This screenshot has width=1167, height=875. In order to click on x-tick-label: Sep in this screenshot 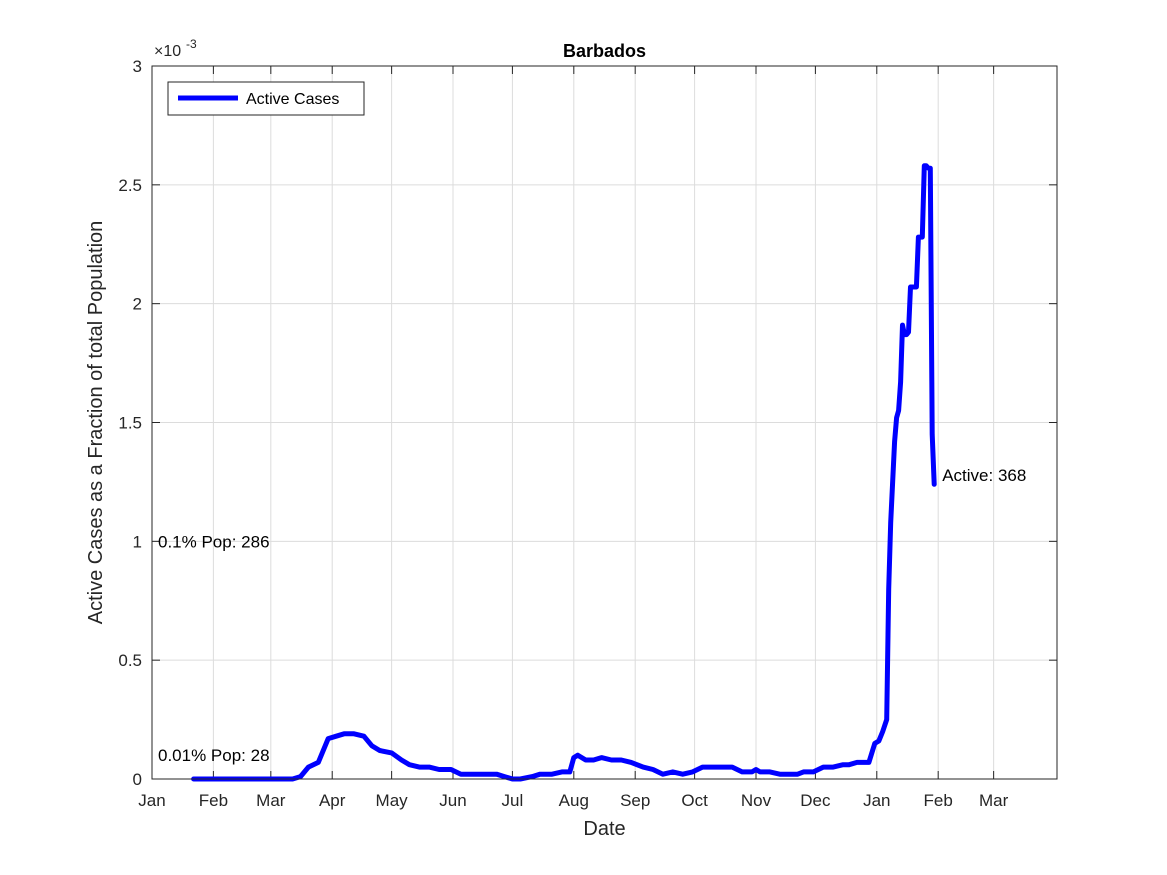, I will do `click(635, 800)`.